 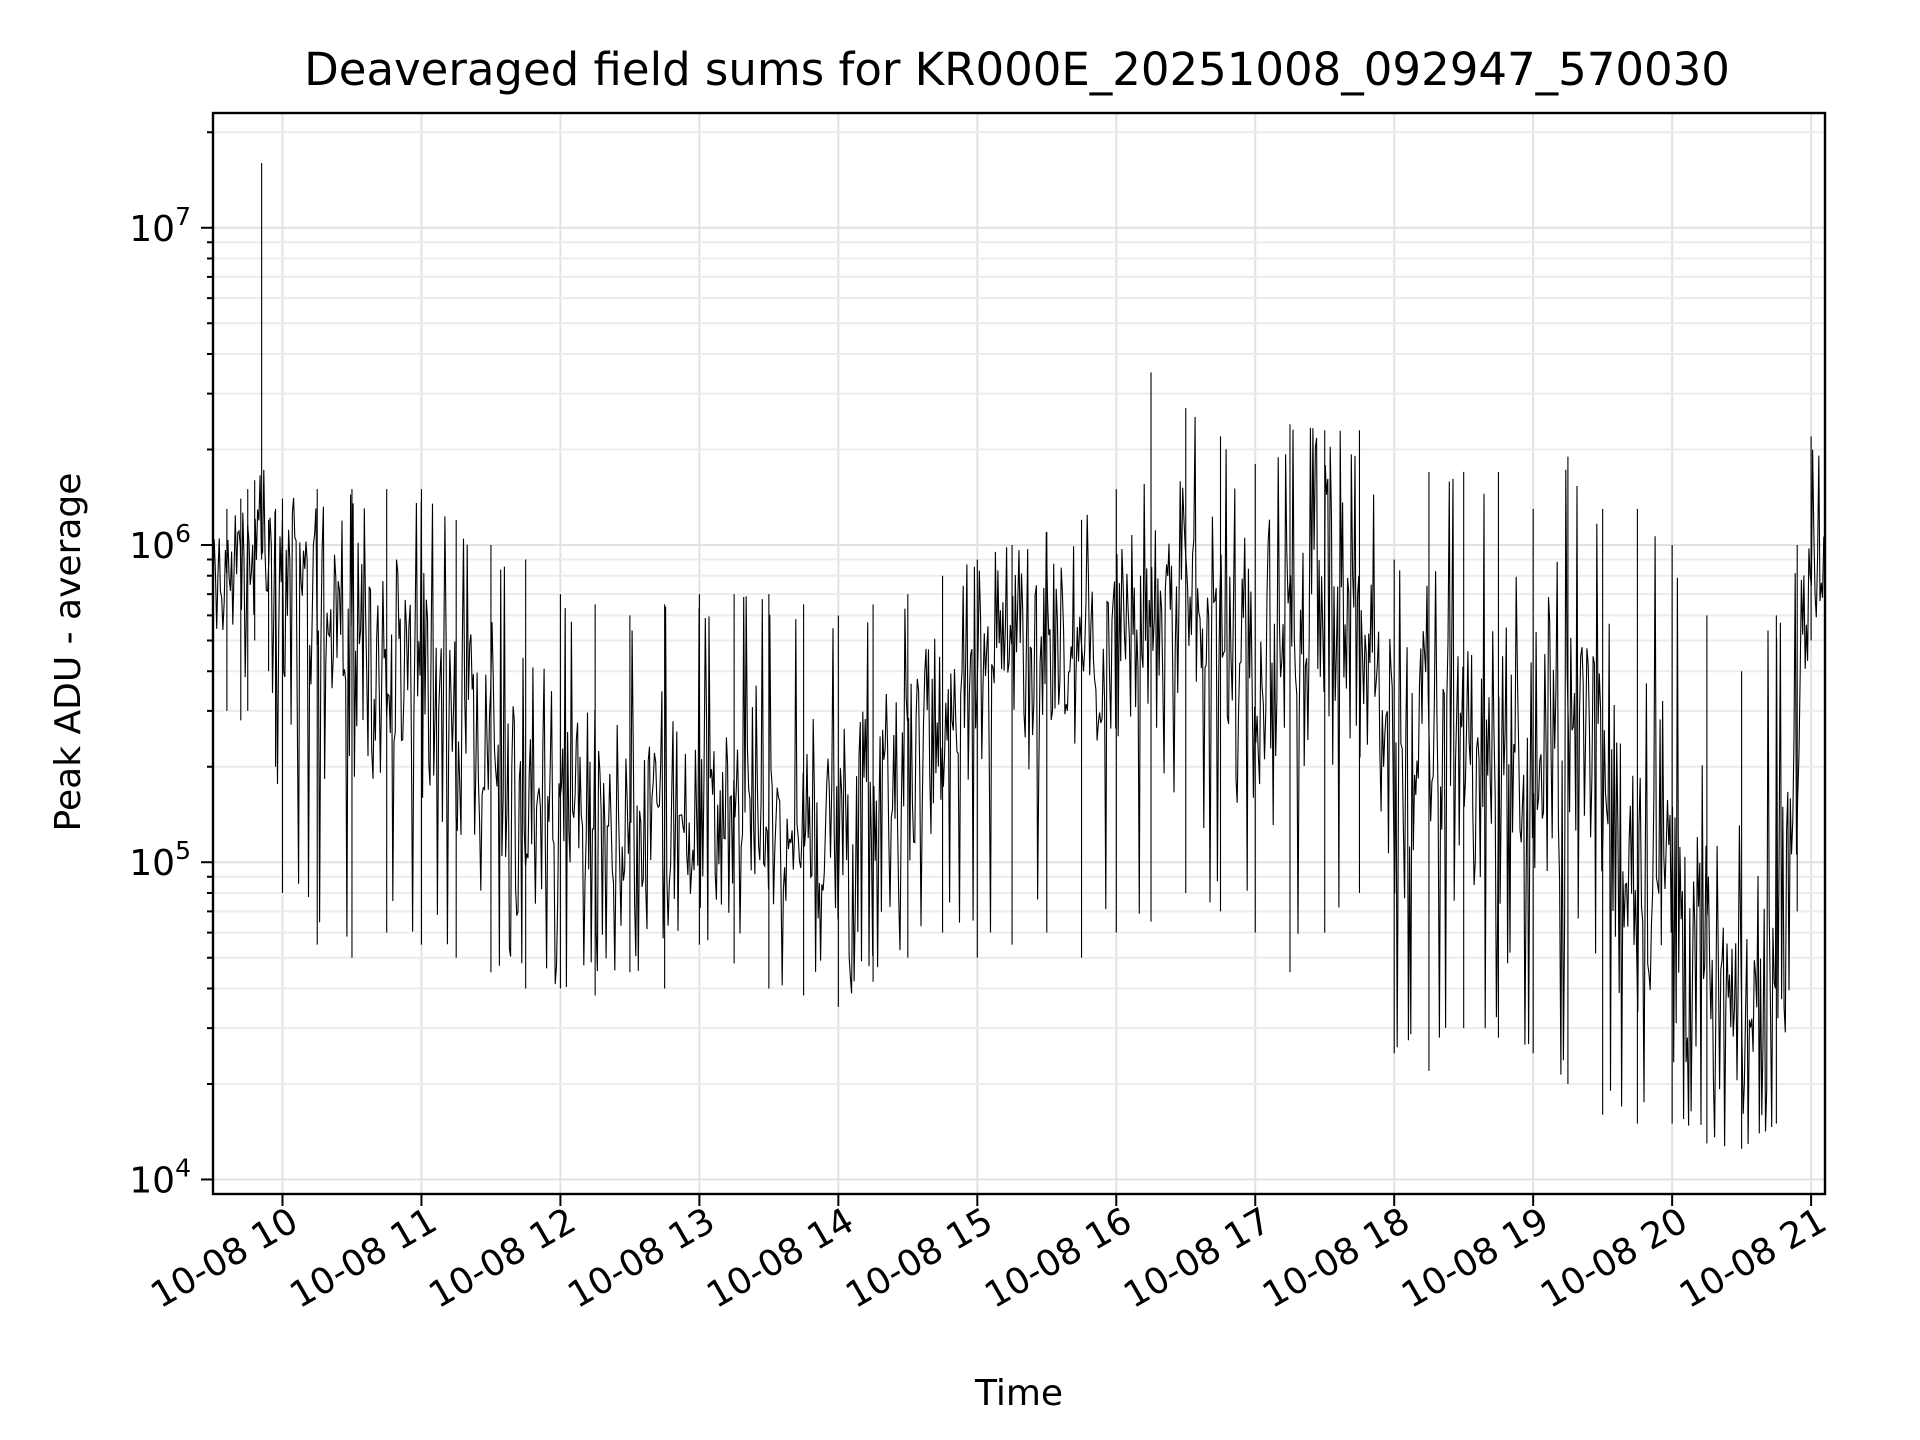 I want to click on y-tick-label: 10⁵, so click(x=160, y=860).